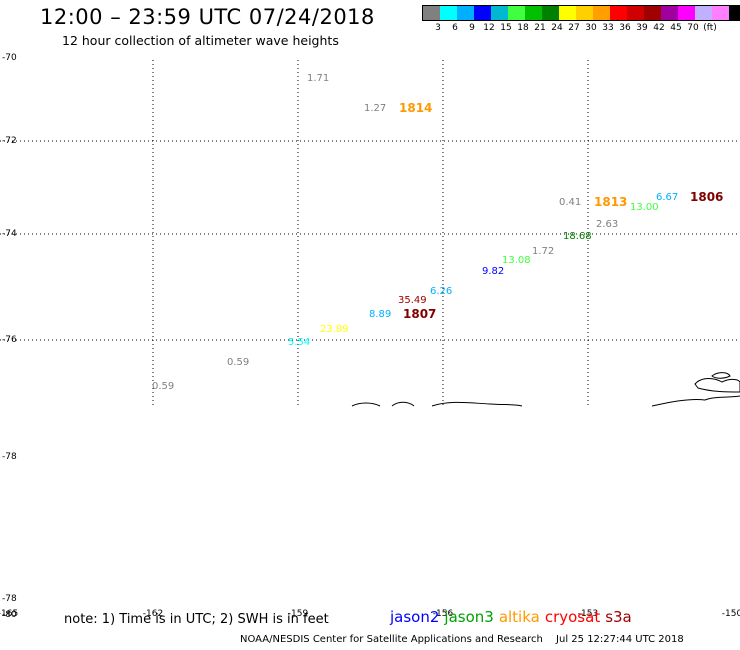 This screenshot has height=650, width=740. I want to click on latitude-label: -80, so click(9, 615).